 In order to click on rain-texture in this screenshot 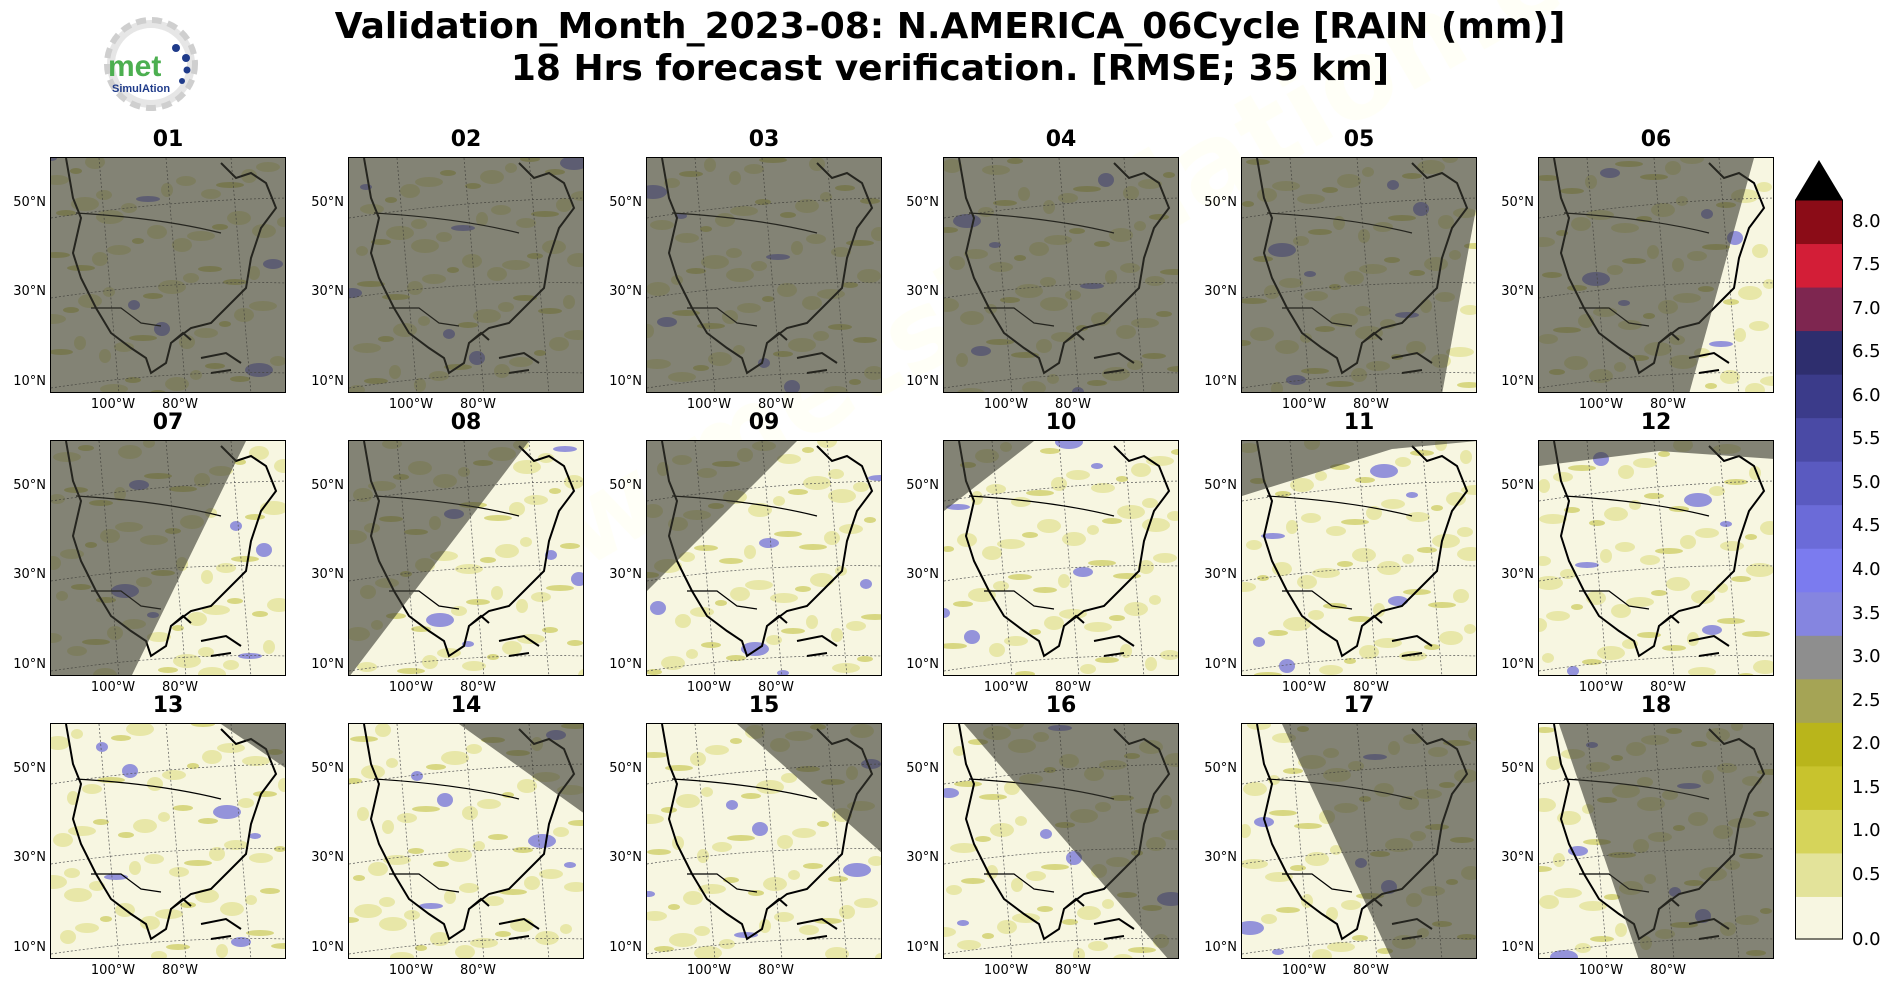, I will do `click(1061, 558)`.